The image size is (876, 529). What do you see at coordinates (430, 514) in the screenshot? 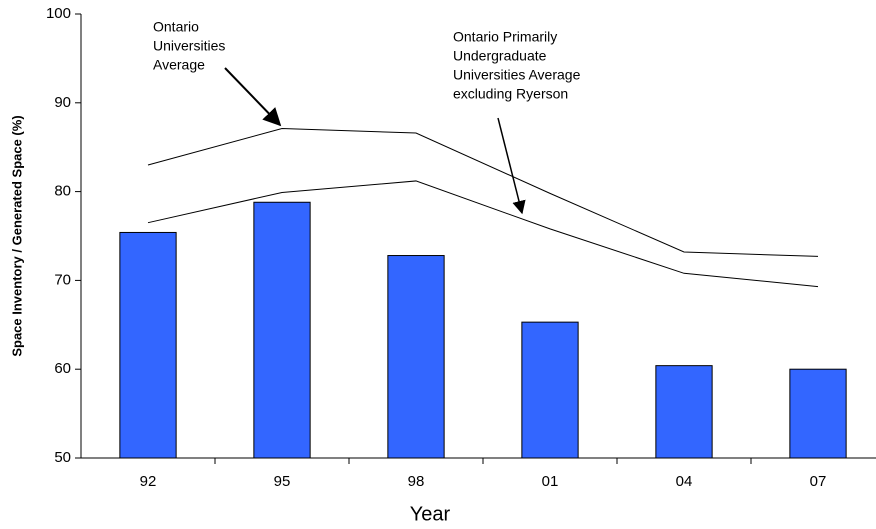
I see `x-axis-title: Year` at bounding box center [430, 514].